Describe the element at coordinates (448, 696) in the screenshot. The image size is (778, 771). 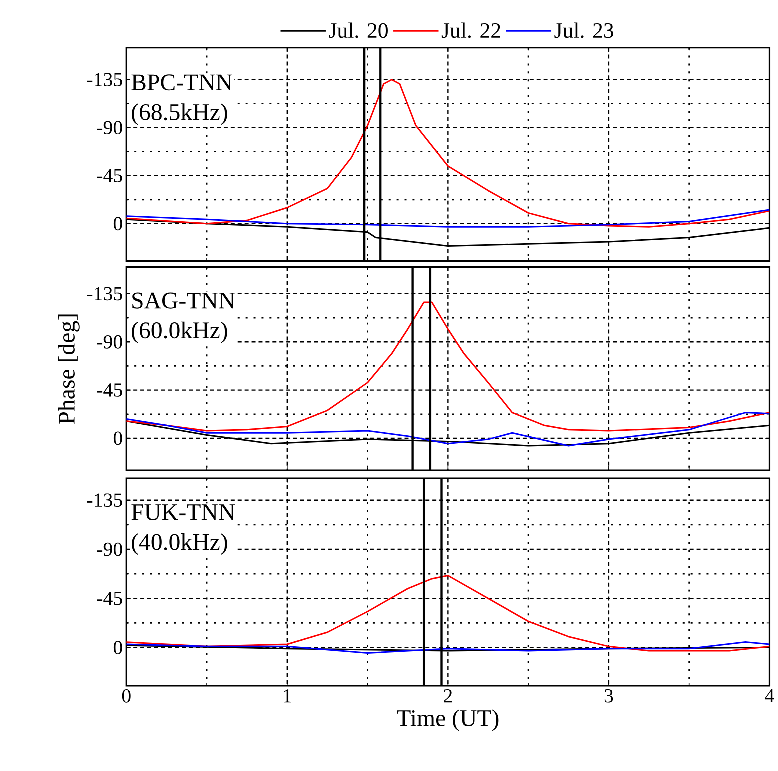
I see `x-tick-label: 2` at that location.